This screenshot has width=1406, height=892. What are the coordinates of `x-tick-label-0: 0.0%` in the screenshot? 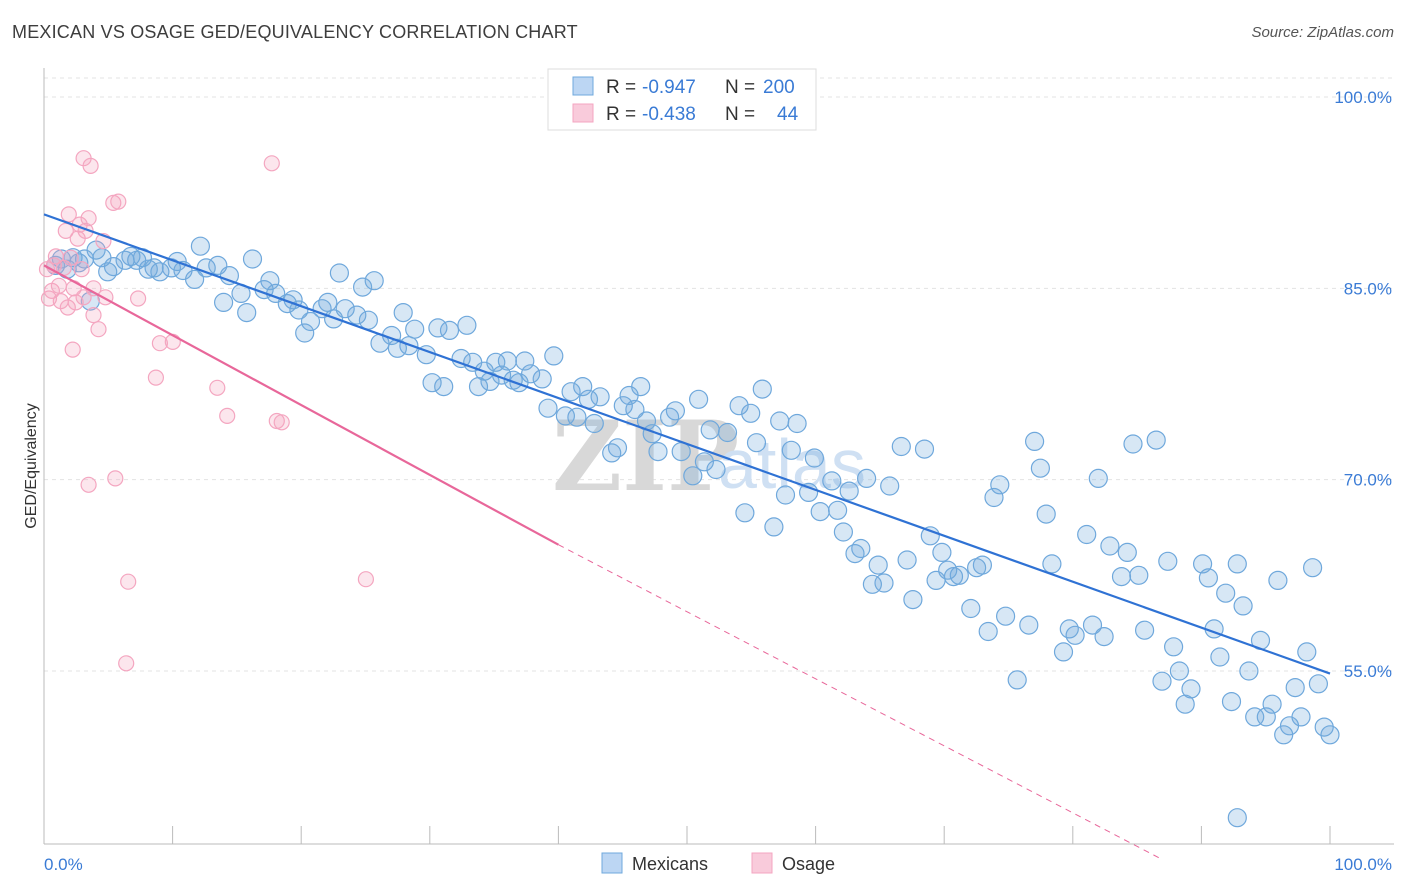 It's located at (63, 864).